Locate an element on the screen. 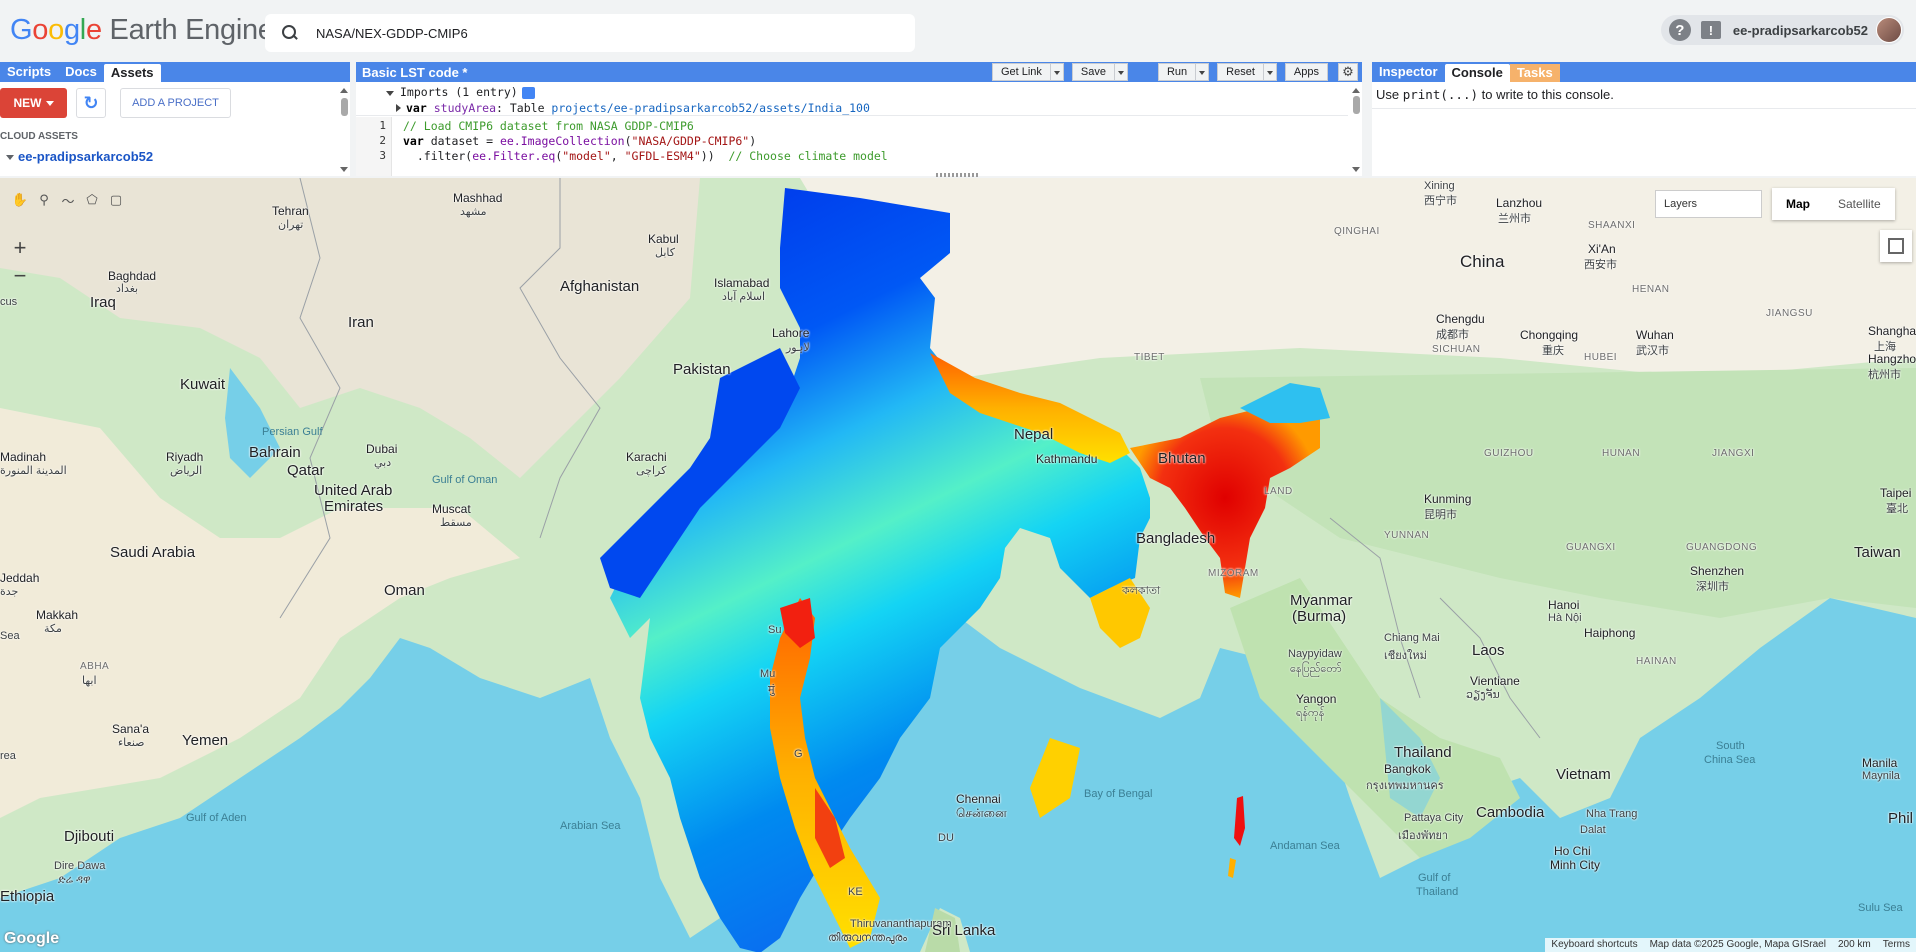  map-label: QINGHAI is located at coordinates (1357, 231).